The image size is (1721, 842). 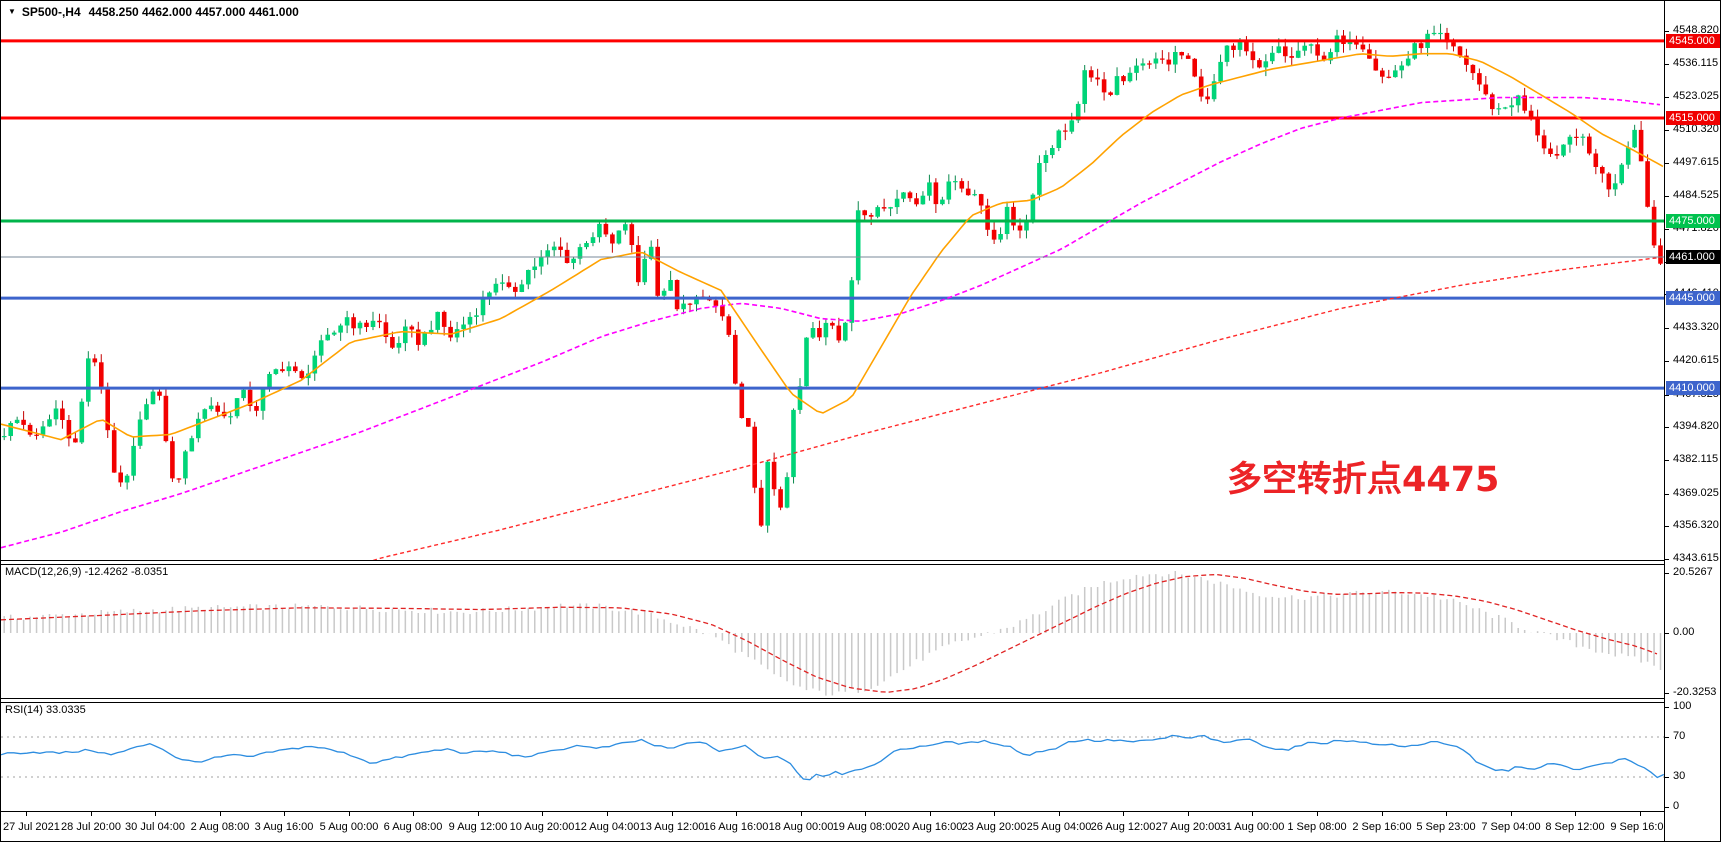 I want to click on rsi-tick-label: 30, so click(x=1679, y=776).